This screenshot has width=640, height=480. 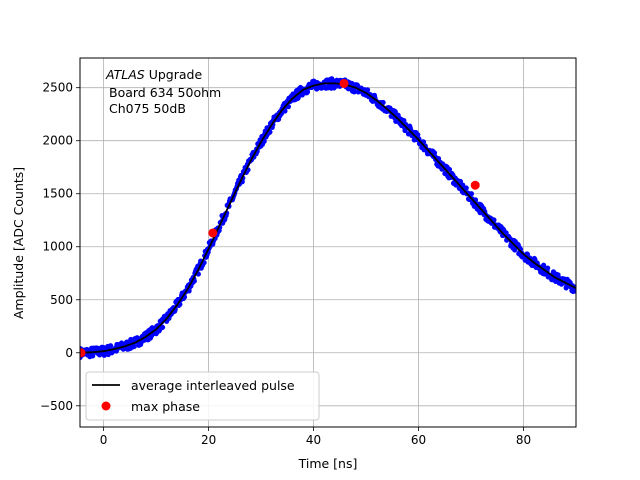 I want to click on x-tick-label: 60, so click(x=418, y=440).